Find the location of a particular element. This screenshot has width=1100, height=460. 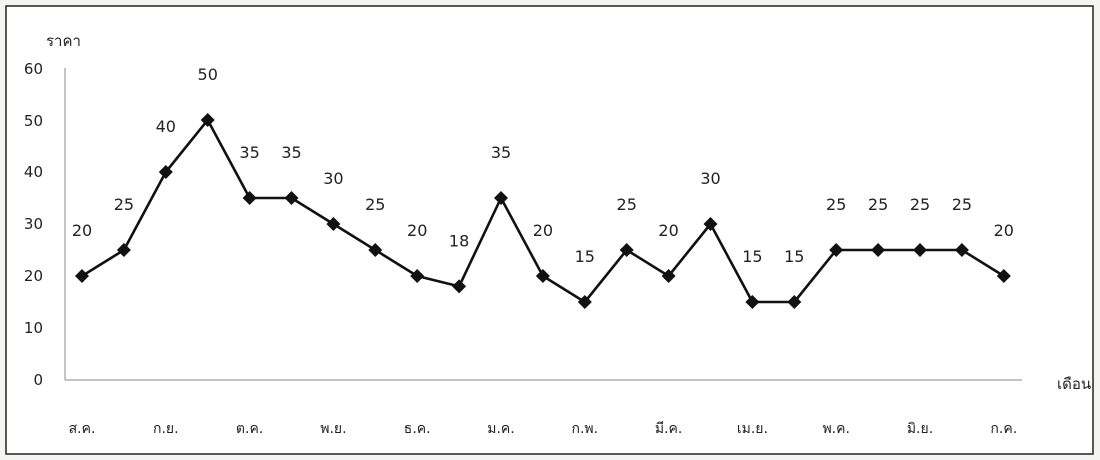

y-tick-30: 30 is located at coordinates (33, 224).